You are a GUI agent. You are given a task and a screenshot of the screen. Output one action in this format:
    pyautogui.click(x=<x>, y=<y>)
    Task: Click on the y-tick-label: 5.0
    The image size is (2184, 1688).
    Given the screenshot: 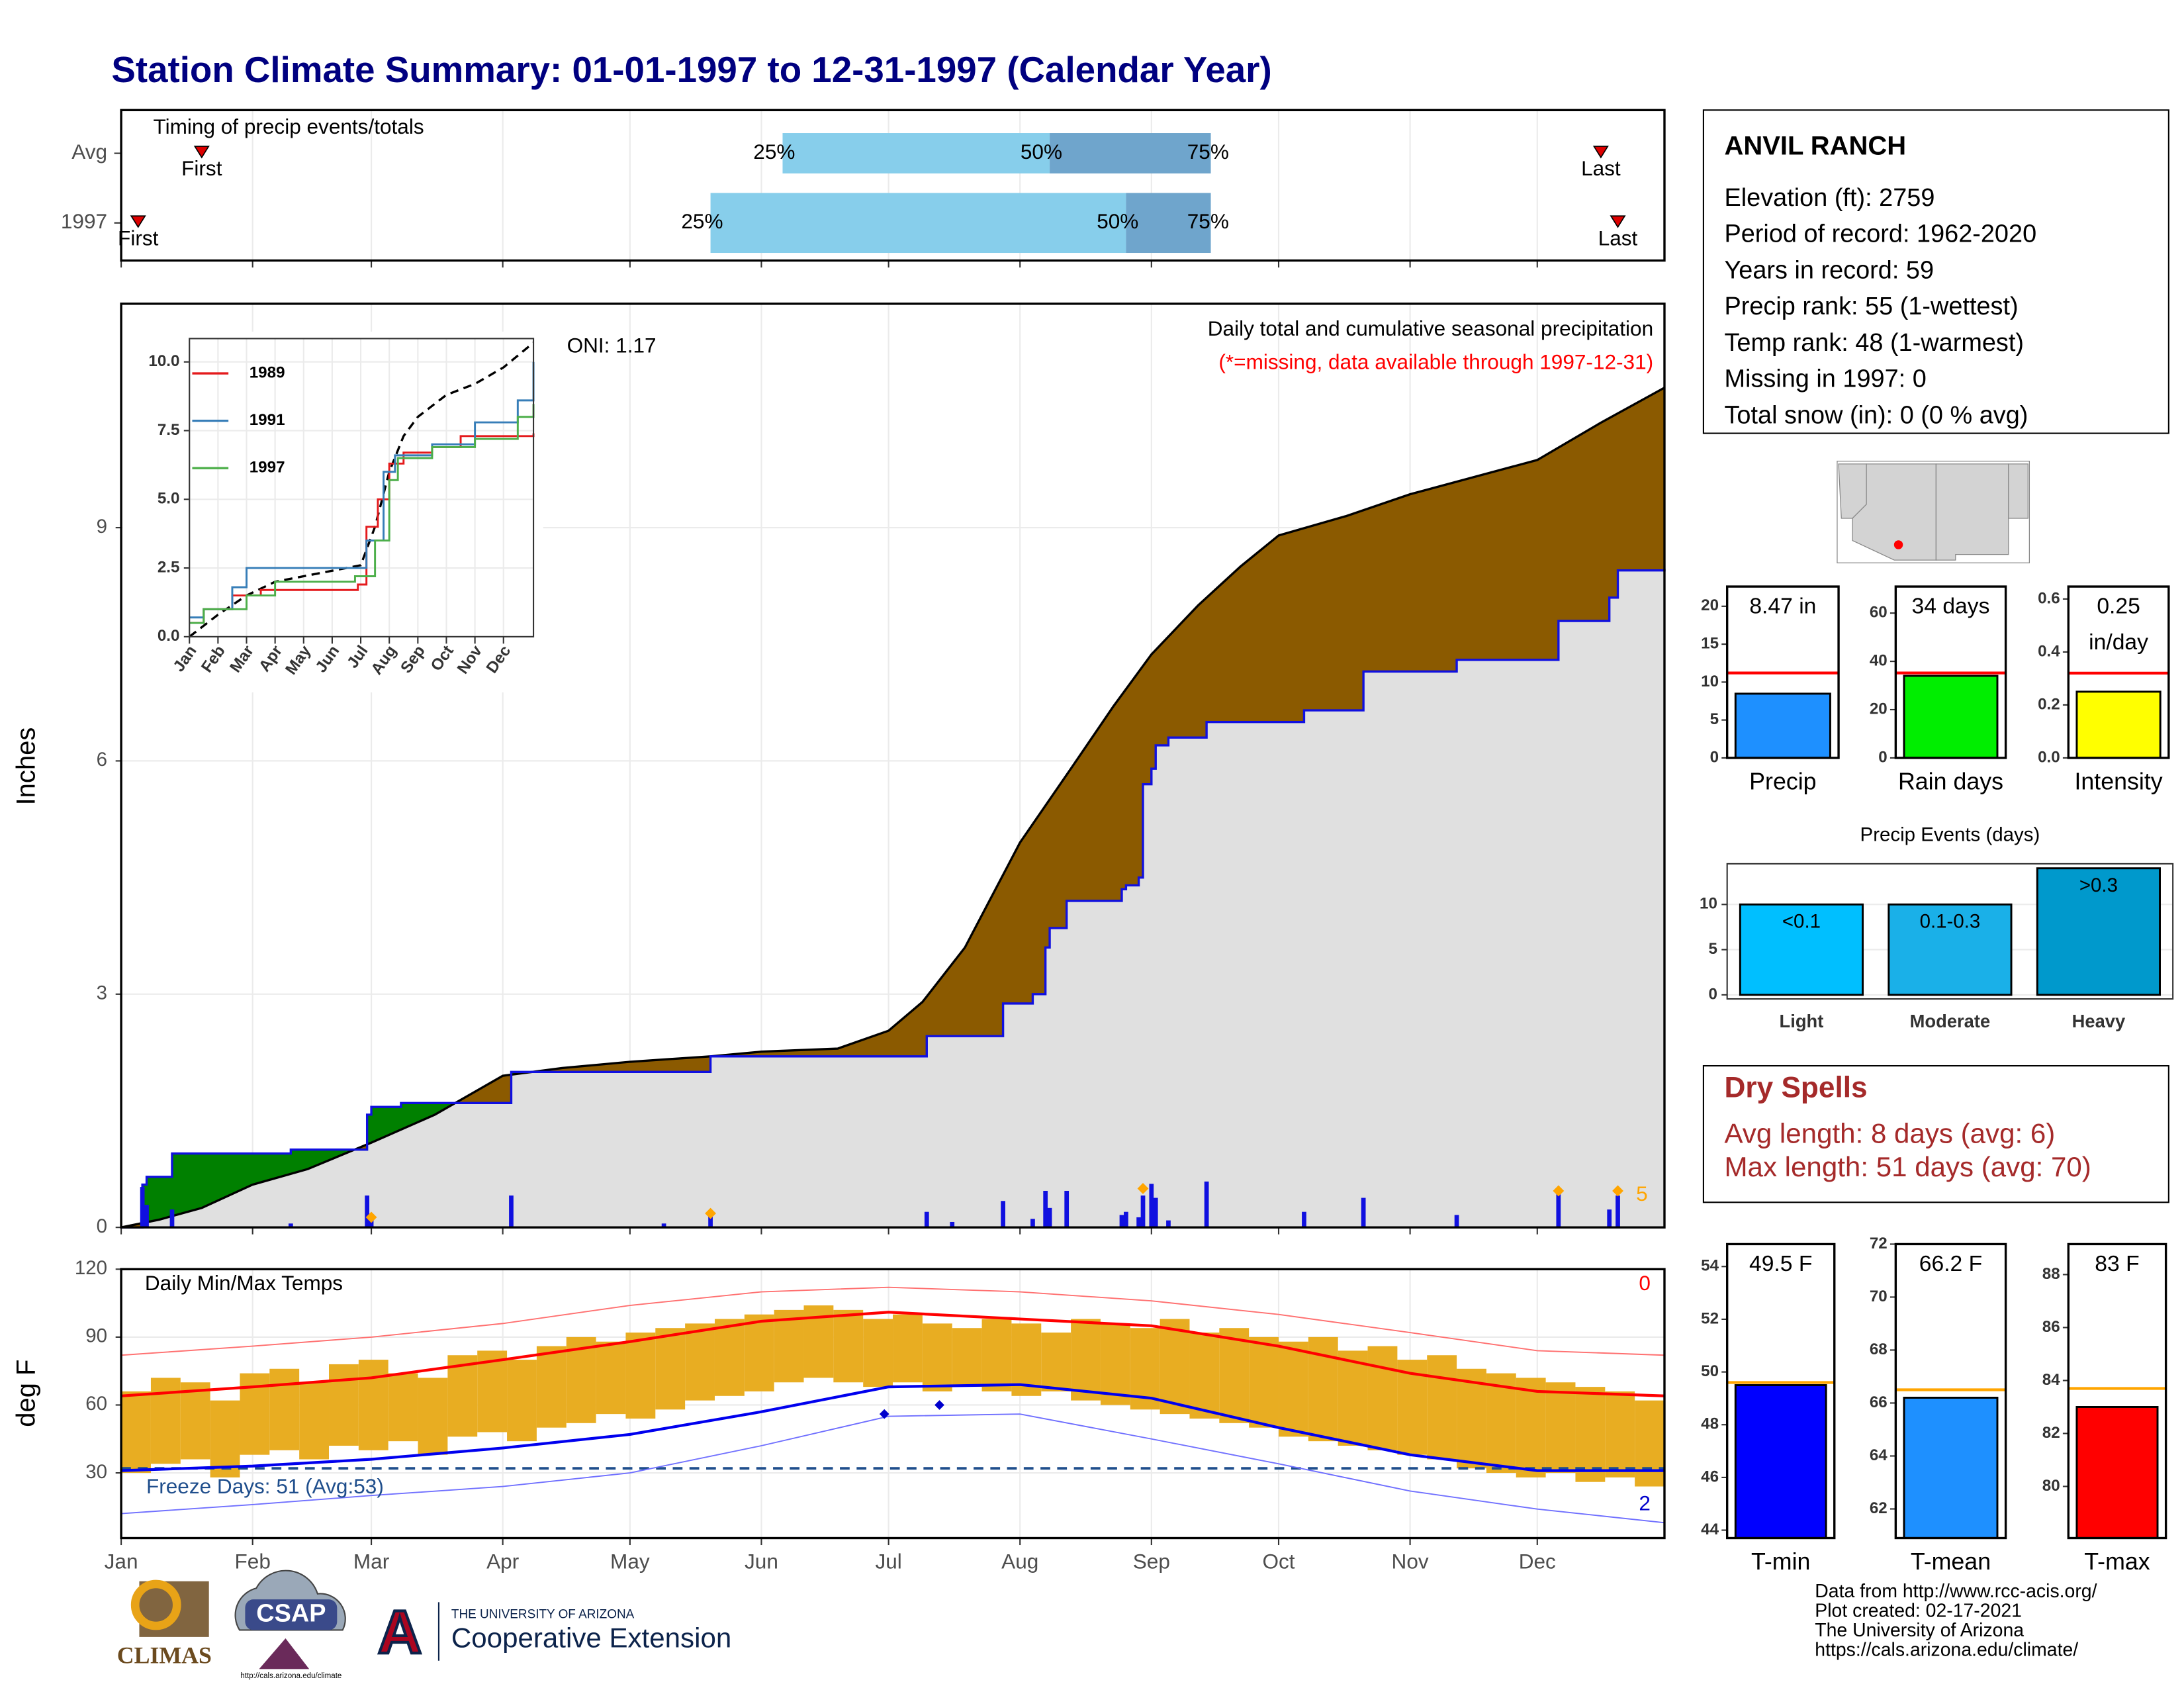 What is the action you would take?
    pyautogui.click(x=169, y=499)
    